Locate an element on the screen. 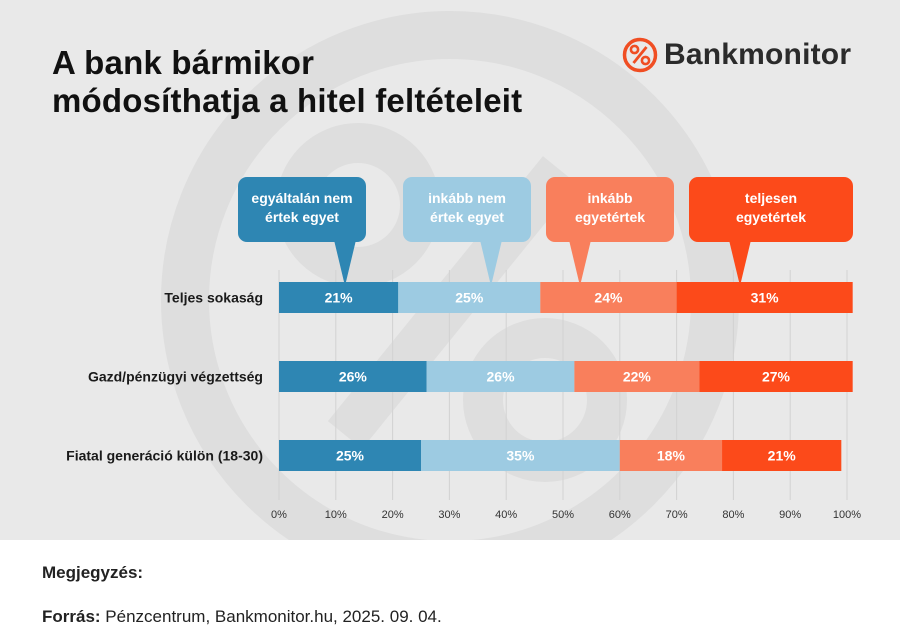 The height and width of the screenshot is (643, 900). x-tick-label: 60% is located at coordinates (620, 515).